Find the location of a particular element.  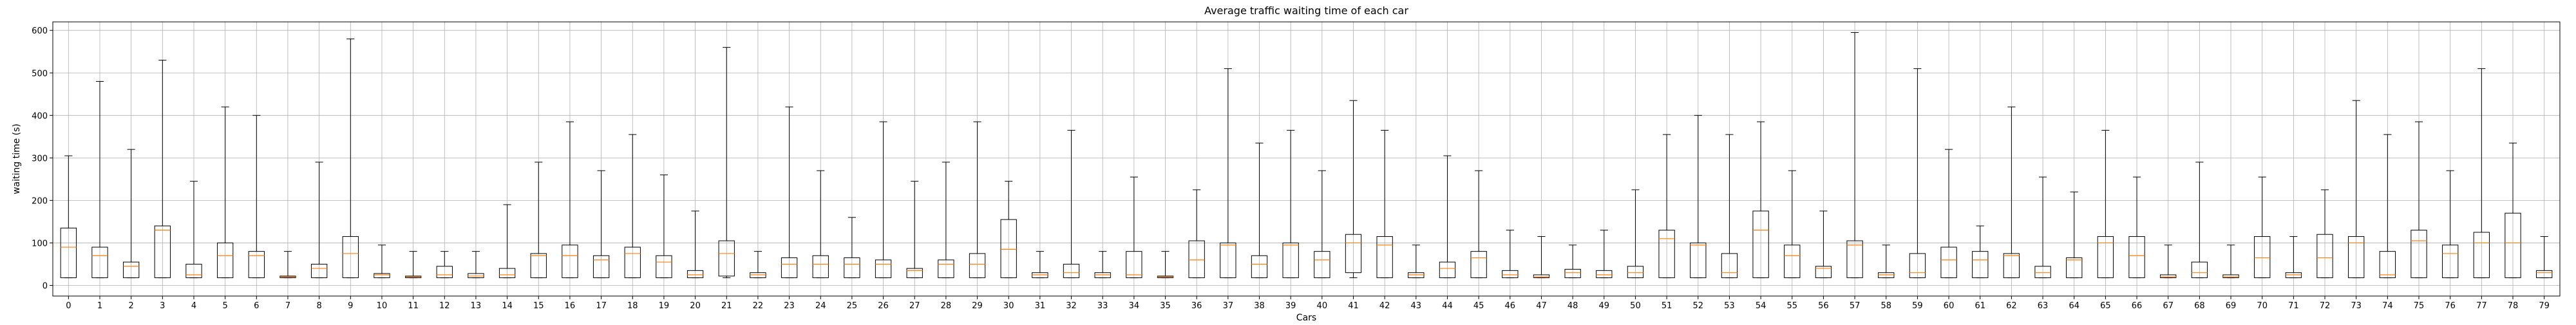

x-tick-label: 65 is located at coordinates (2105, 306).